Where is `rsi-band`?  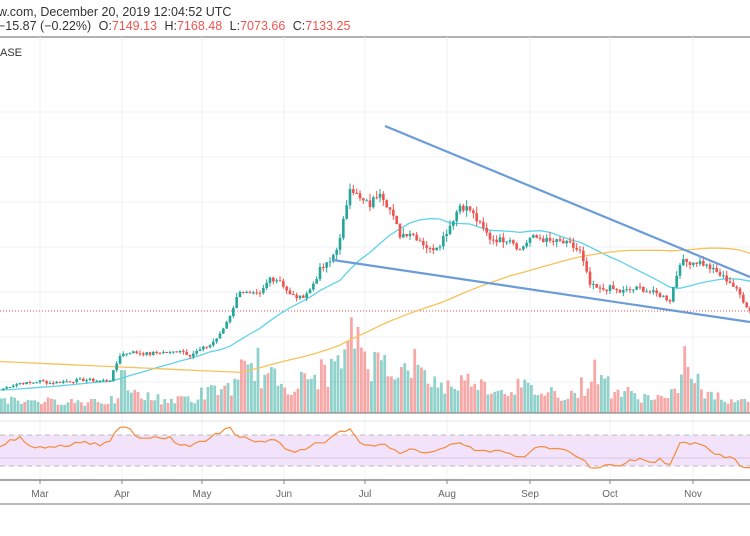
rsi-band is located at coordinates (375, 450).